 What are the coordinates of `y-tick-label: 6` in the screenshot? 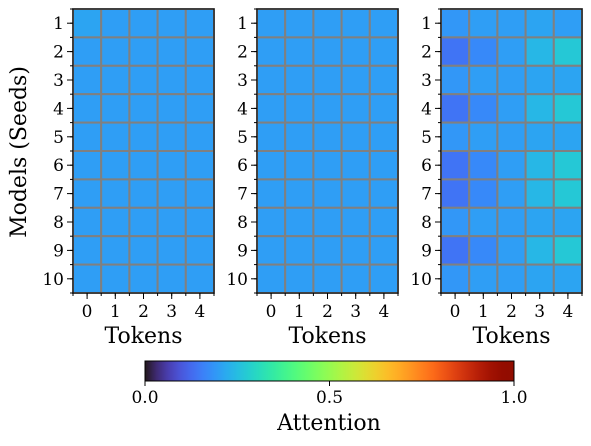 It's located at (58, 166).